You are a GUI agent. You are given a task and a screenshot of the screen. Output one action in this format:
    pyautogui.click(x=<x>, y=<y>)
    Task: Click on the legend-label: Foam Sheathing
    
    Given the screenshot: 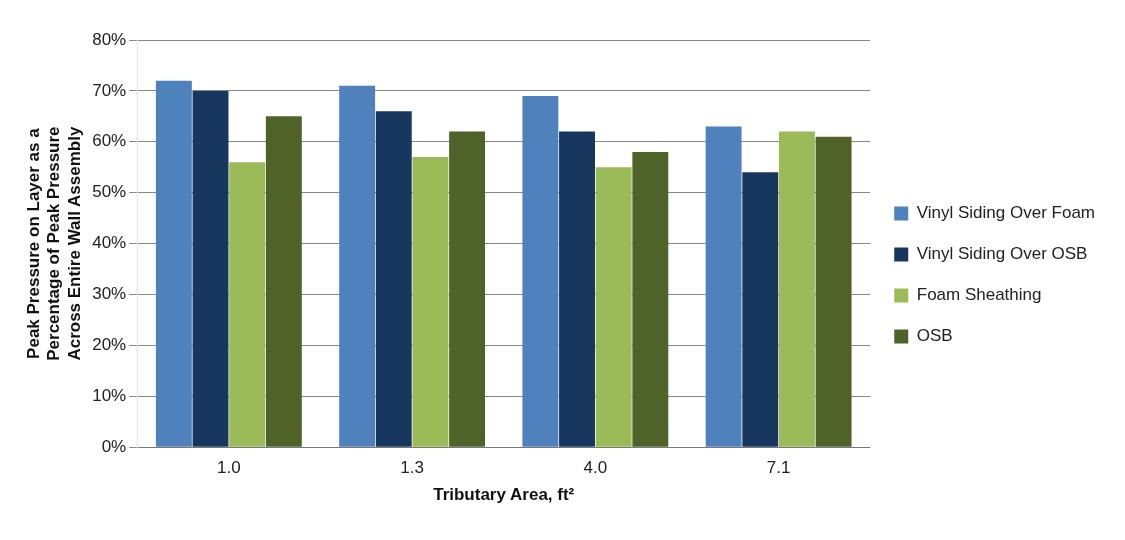 What is the action you would take?
    pyautogui.click(x=979, y=295)
    